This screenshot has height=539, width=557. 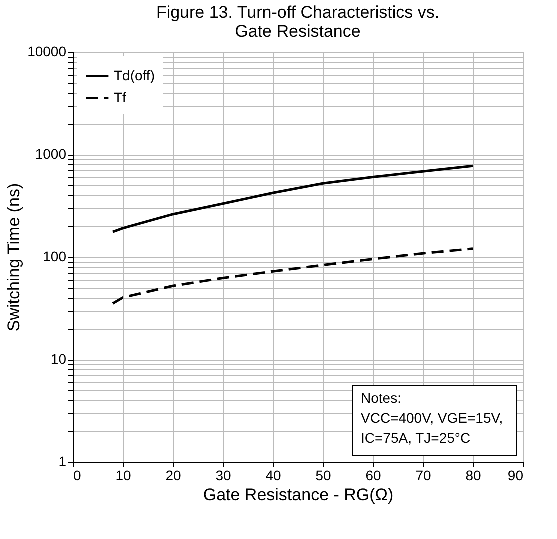 I want to click on x-tick-label: 80, so click(x=474, y=476).